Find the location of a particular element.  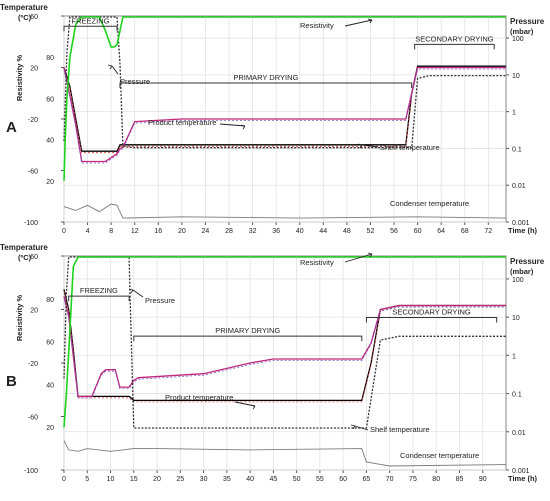

annotation-condenser-temperature: Condenser temperature is located at coordinates (439, 455).